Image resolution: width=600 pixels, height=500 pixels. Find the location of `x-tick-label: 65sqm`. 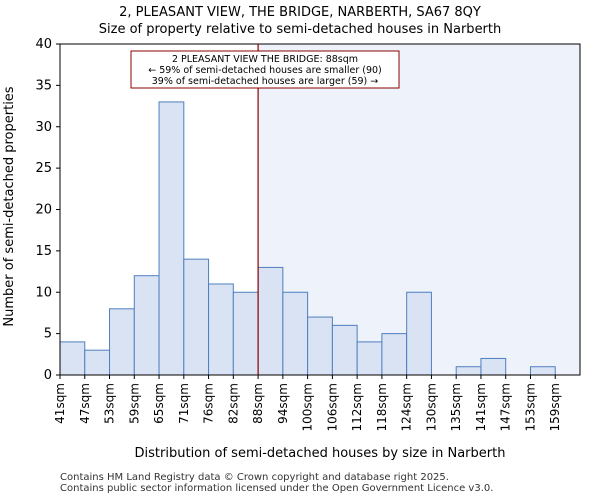

x-tick-label: 65sqm is located at coordinates (159, 403).